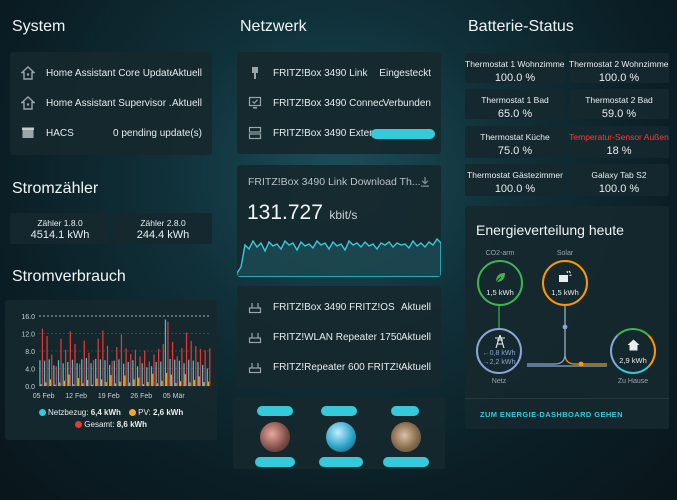 The image size is (677, 500). Describe the element at coordinates (546, 334) in the screenshot. I see `flow-line-solar-grid` at that location.